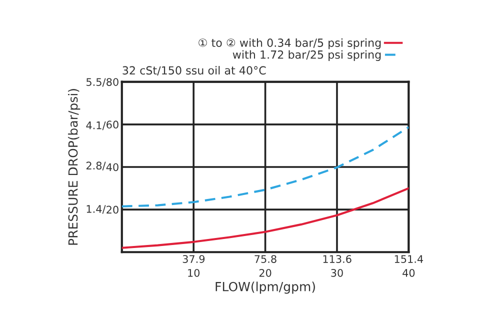 The width and height of the screenshot is (478, 330). Describe the element at coordinates (265, 272) in the screenshot. I see `x-tick-label: 20` at that location.